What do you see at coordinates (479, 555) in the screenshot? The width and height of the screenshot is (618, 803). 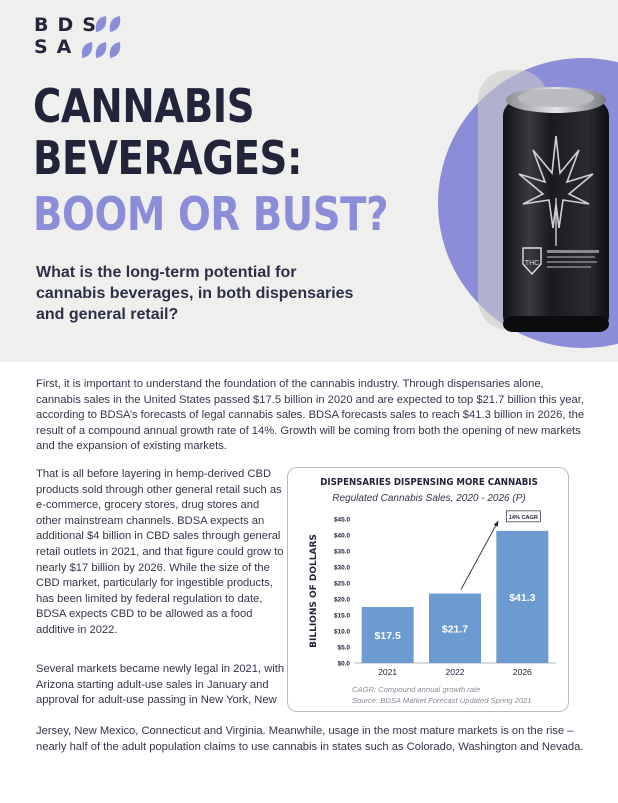 I see `cagr-arrow-line` at bounding box center [479, 555].